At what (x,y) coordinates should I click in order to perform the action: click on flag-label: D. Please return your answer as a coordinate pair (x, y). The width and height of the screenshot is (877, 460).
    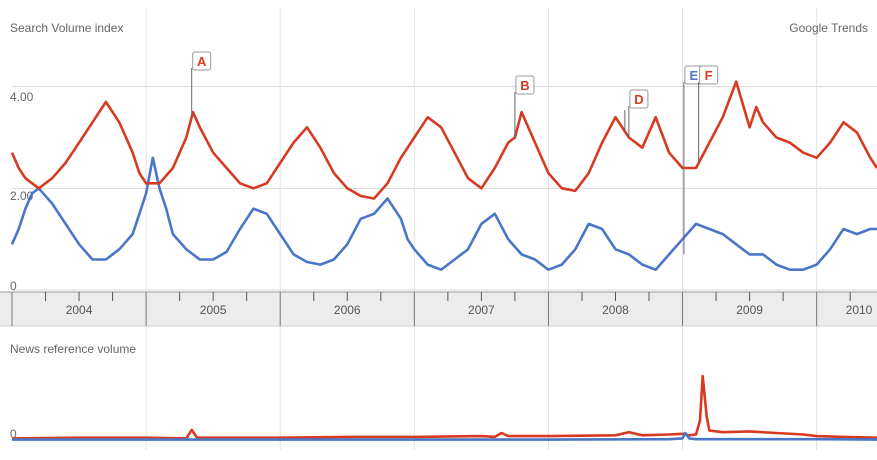
    Looking at the image, I should click on (638, 99).